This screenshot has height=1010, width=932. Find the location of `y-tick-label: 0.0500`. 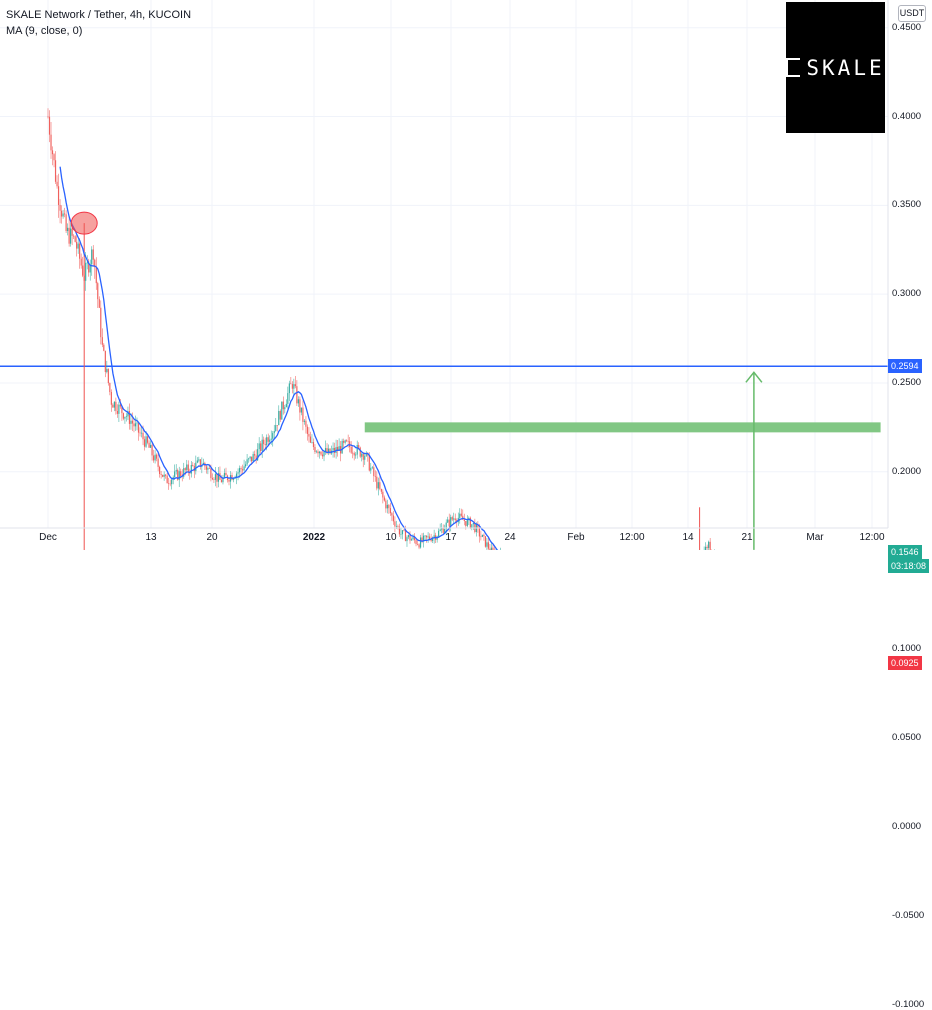

y-tick-label: 0.0500 is located at coordinates (907, 738).